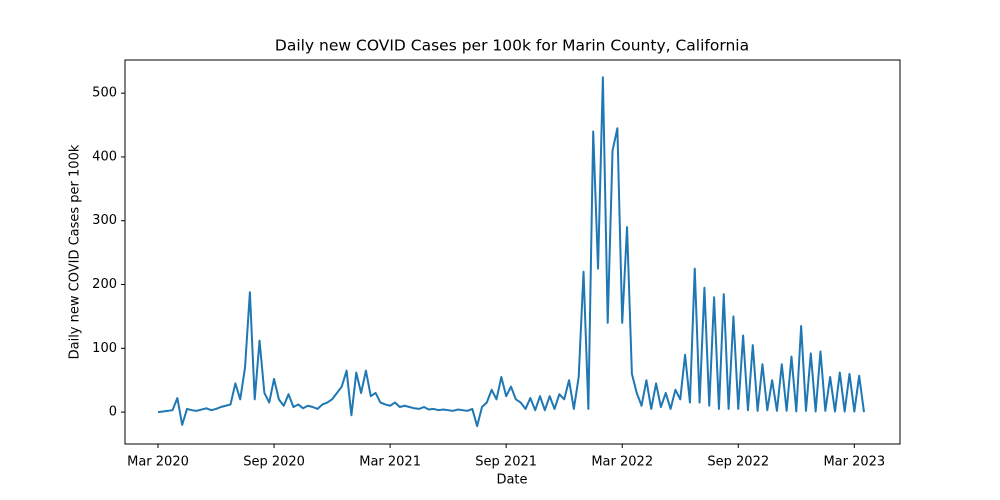 The height and width of the screenshot is (500, 1000). I want to click on x-tick-label: Mar 2023, so click(854, 462).